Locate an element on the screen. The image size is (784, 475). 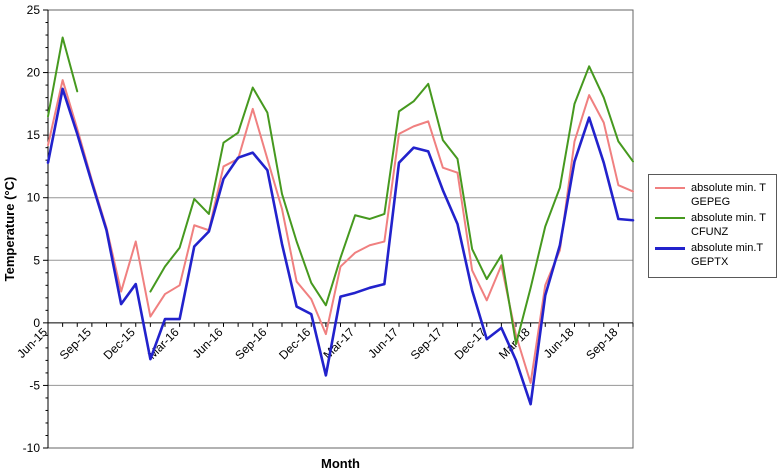
legend-item-gepeg: absolute min. T GEPEG is located at coordinates (713, 195).